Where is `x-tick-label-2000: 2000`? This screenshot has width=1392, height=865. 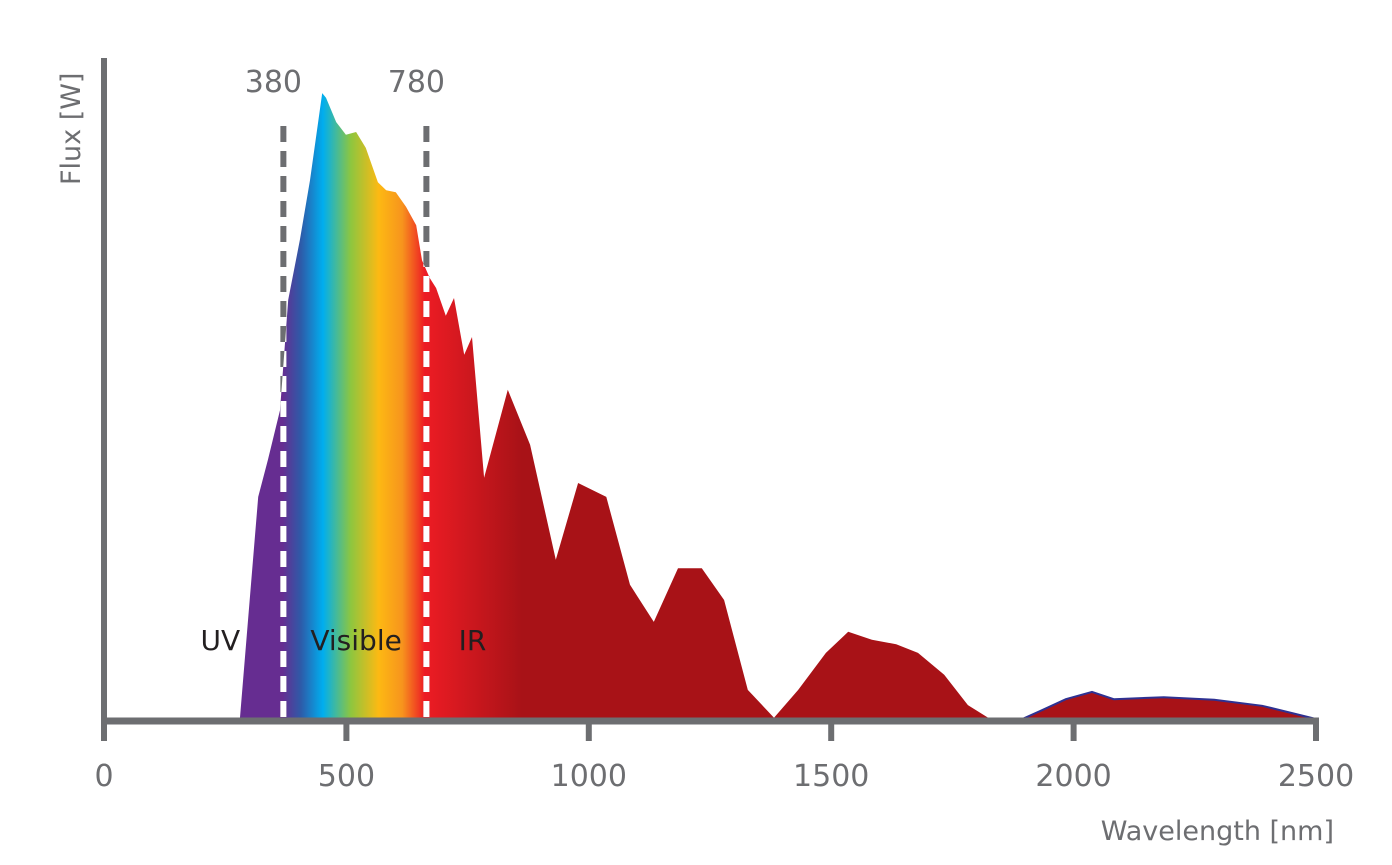 x-tick-label-2000: 2000 is located at coordinates (1073, 776).